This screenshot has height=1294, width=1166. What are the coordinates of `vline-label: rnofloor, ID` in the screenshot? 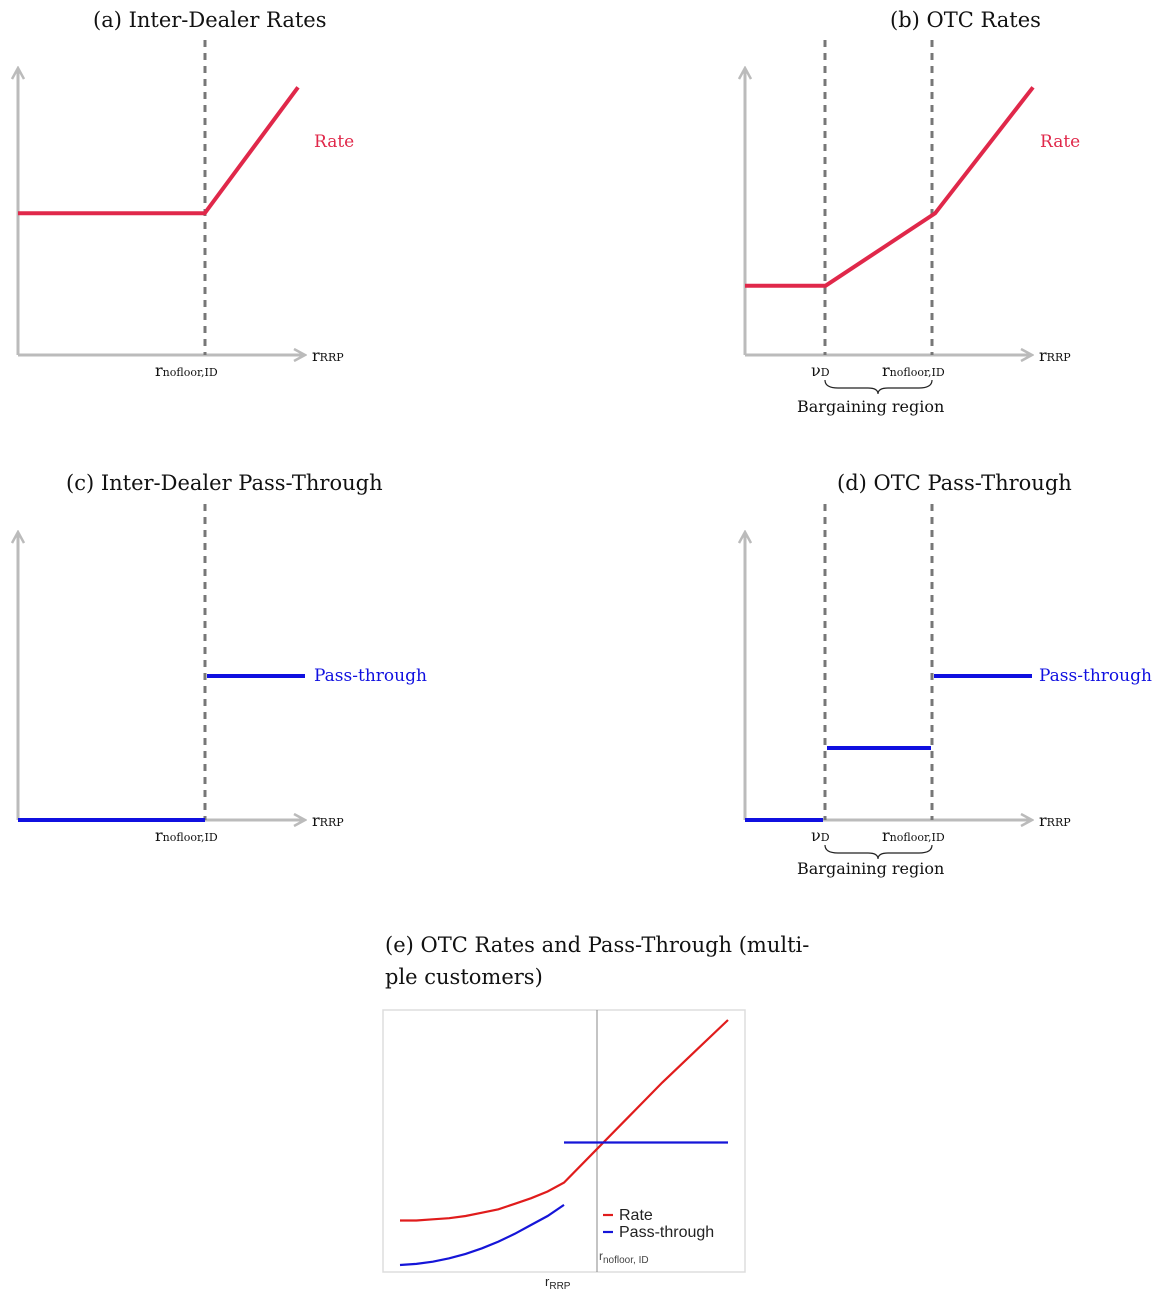 It's located at (624, 1257).